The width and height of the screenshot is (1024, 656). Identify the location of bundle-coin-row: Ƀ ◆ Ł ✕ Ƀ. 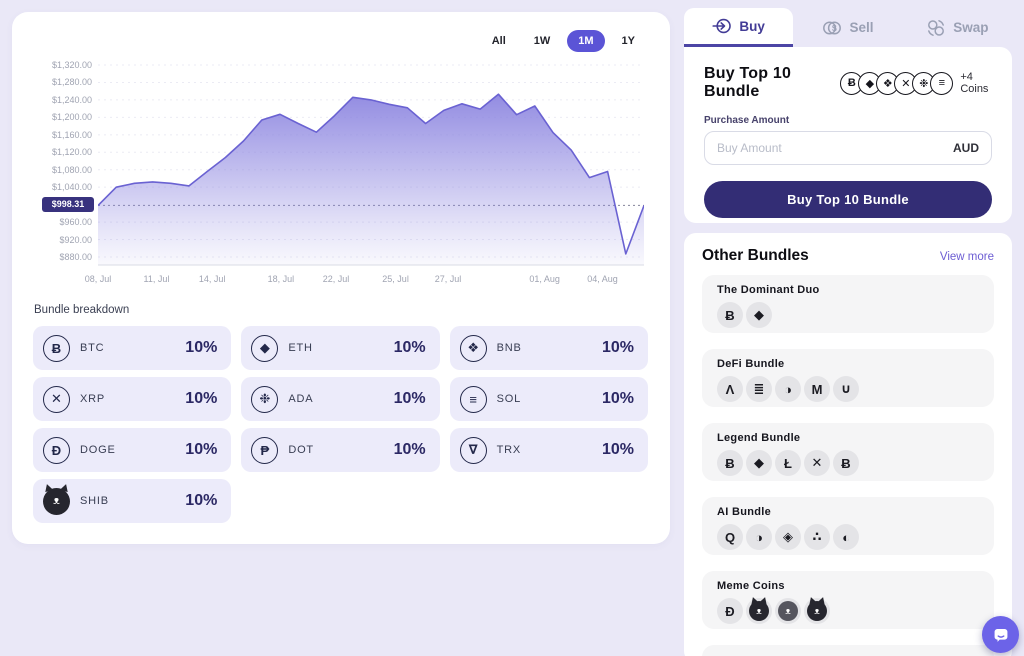
(848, 463).